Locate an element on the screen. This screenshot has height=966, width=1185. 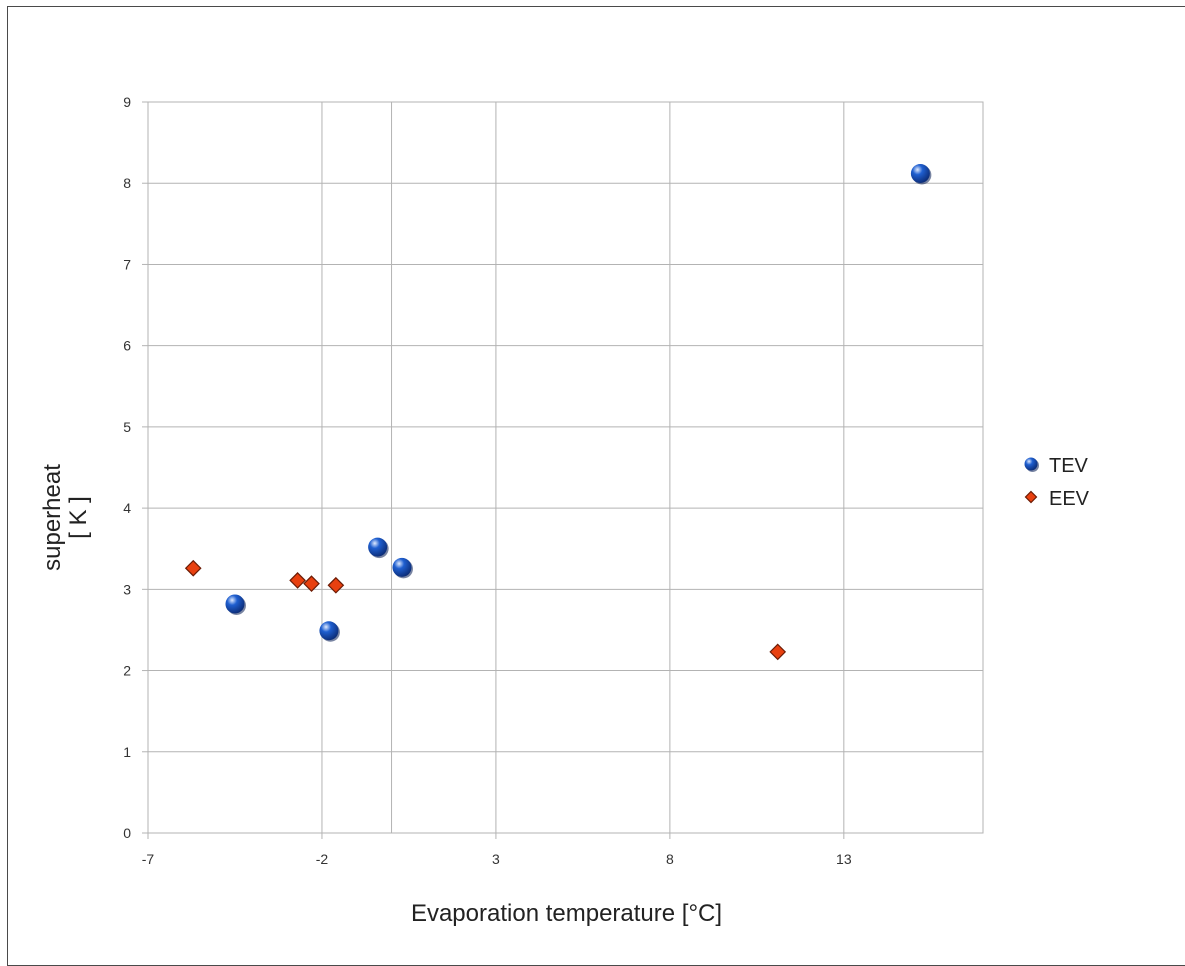
y-tick-label: 1 is located at coordinates (127, 752).